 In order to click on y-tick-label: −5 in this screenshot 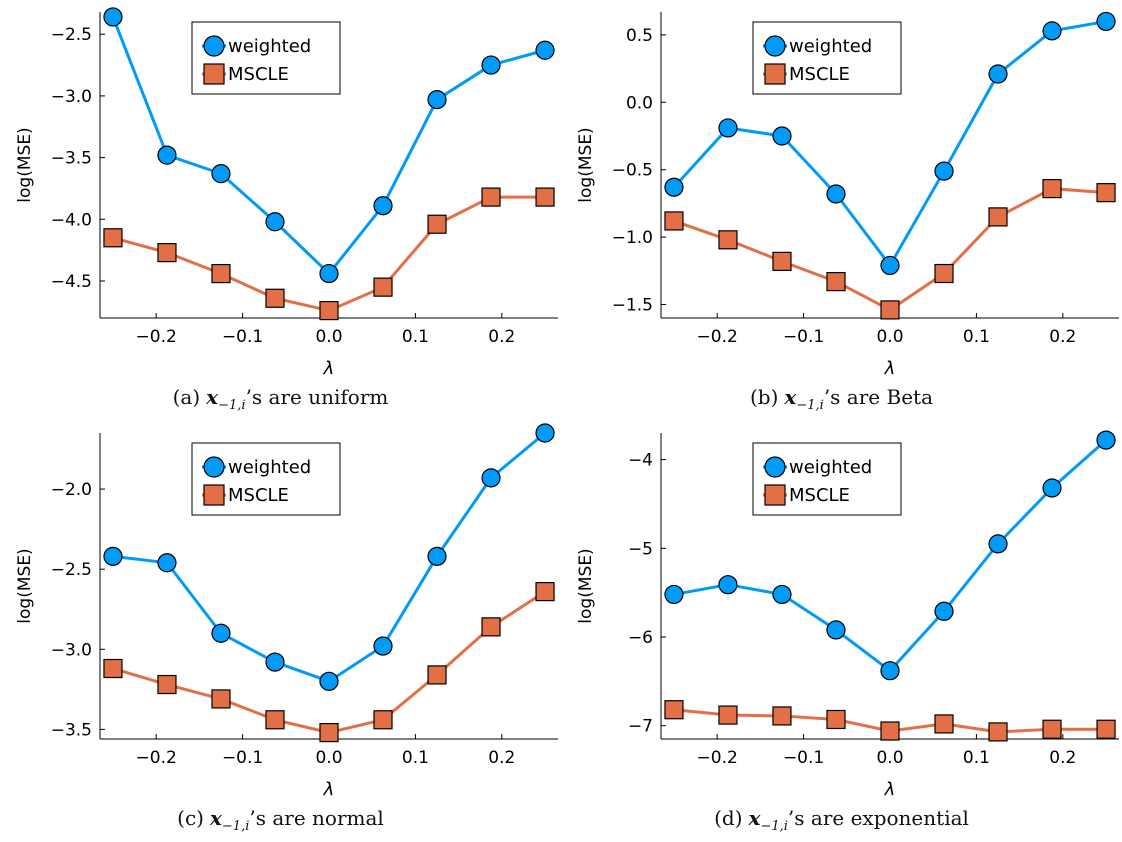, I will do `click(640, 549)`.